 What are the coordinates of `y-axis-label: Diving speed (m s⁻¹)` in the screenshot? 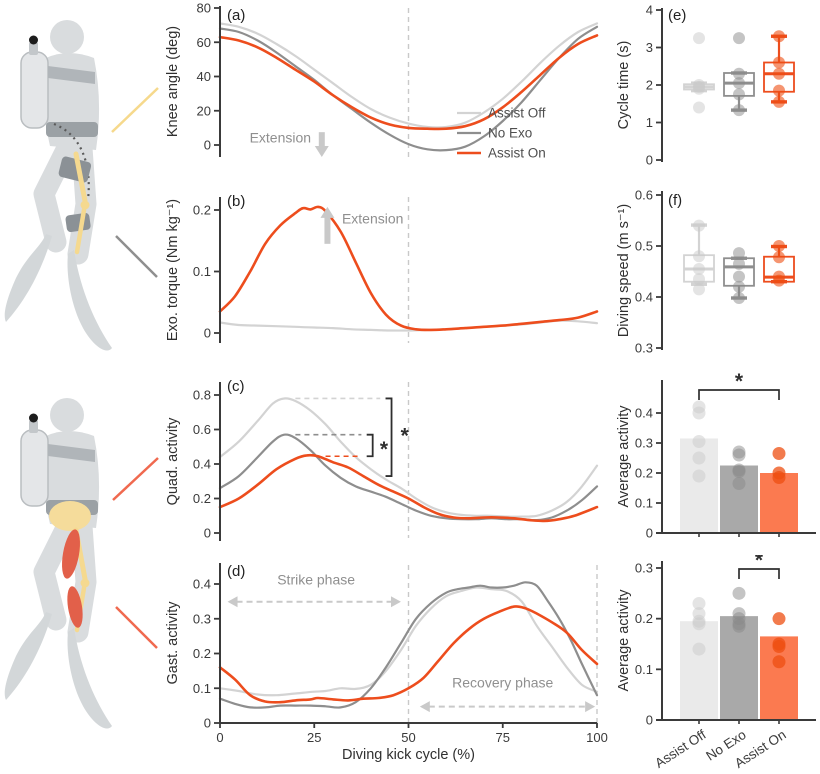 It's located at (624, 270).